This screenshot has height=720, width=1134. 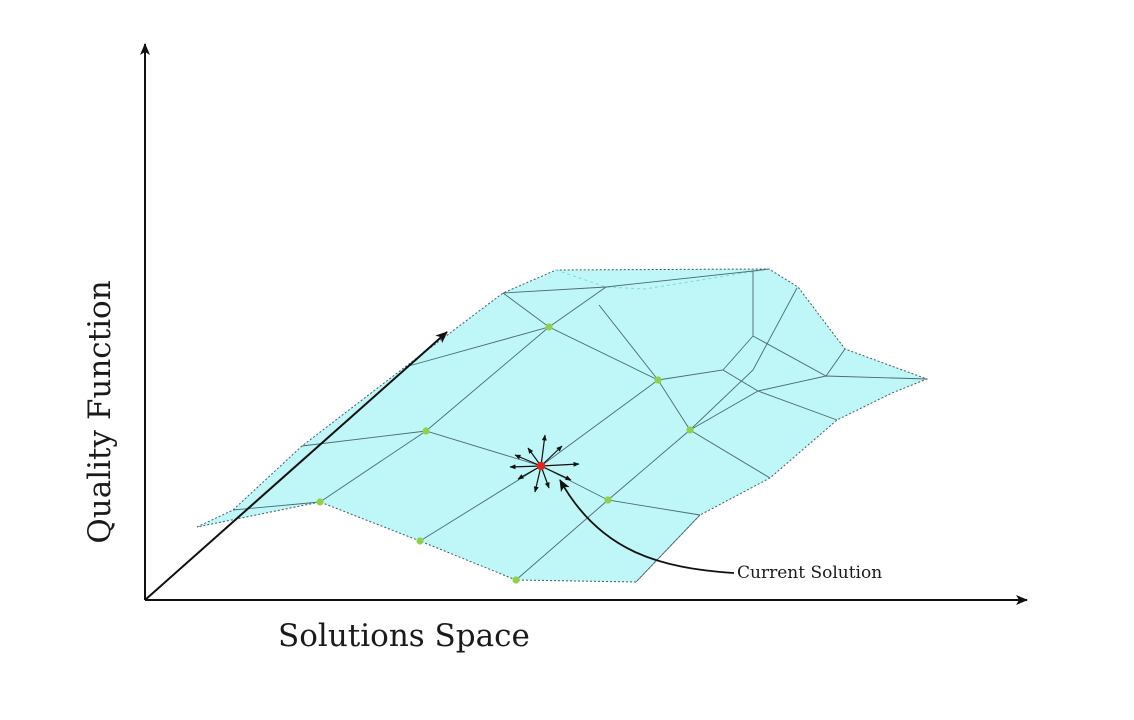 What do you see at coordinates (541, 466) in the screenshot?
I see `current-solution-node` at bounding box center [541, 466].